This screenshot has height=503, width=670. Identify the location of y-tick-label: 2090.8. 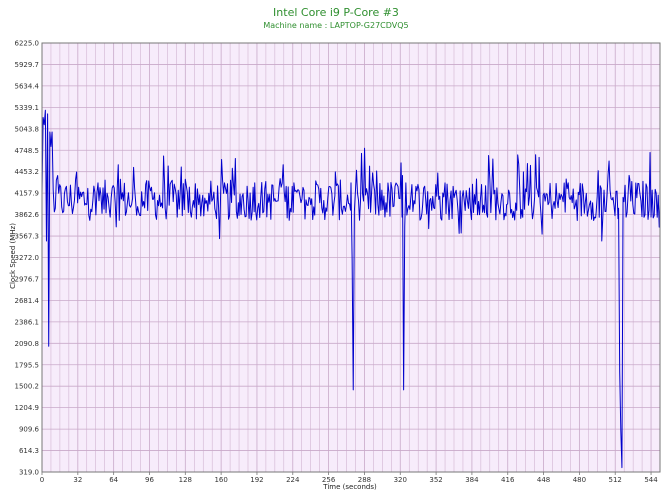
(27, 344).